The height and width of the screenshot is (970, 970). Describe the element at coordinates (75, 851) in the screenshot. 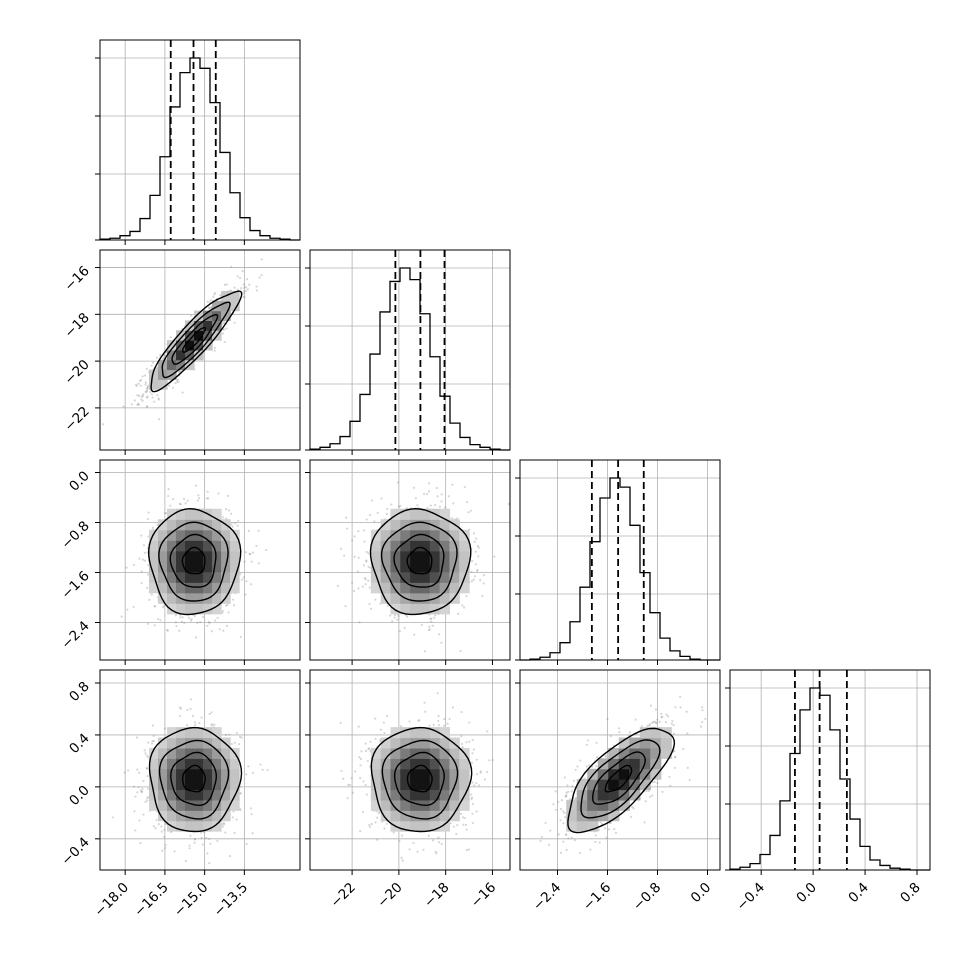

I see `y-tick-label: −0.4` at that location.